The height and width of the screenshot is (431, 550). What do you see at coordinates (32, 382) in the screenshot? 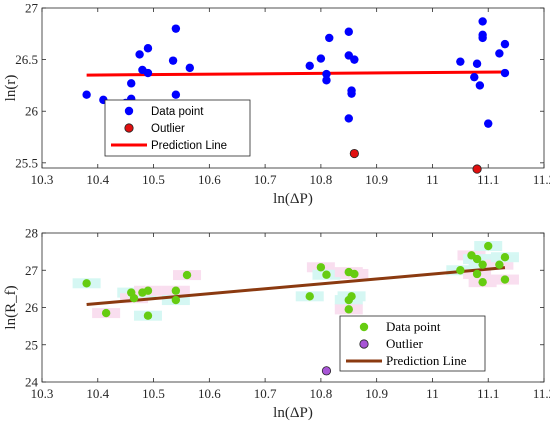
I see `y-tick-label: 24` at bounding box center [32, 382].